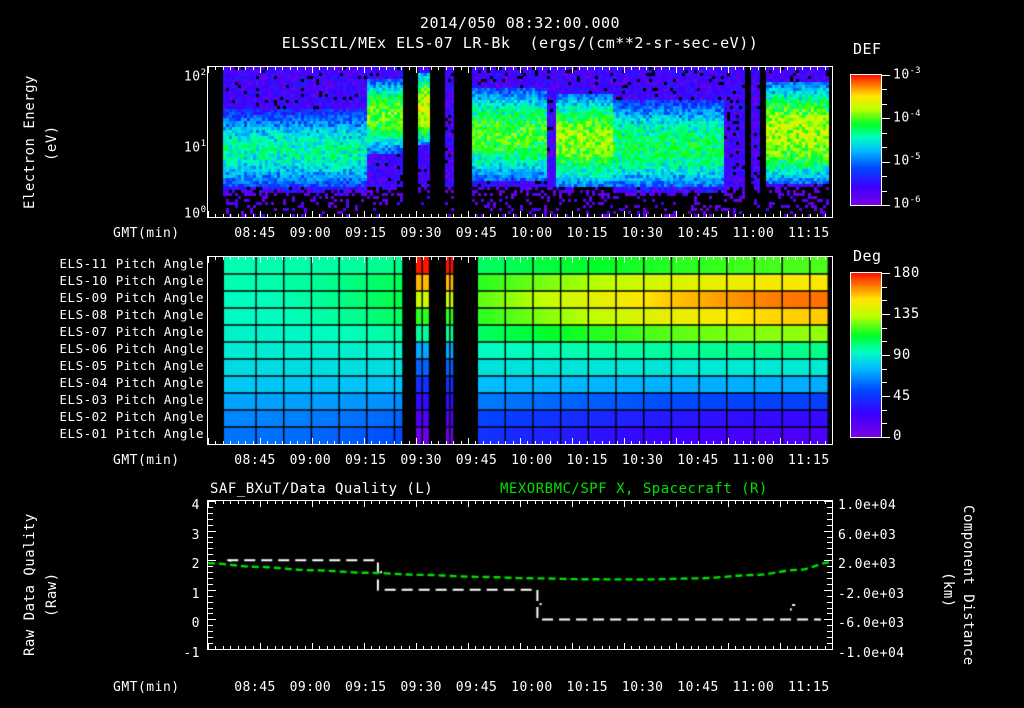 This screenshot has width=1024, height=708. What do you see at coordinates (907, 117) in the screenshot?
I see `def-tick-1e-4: 10⁻⁴` at bounding box center [907, 117].